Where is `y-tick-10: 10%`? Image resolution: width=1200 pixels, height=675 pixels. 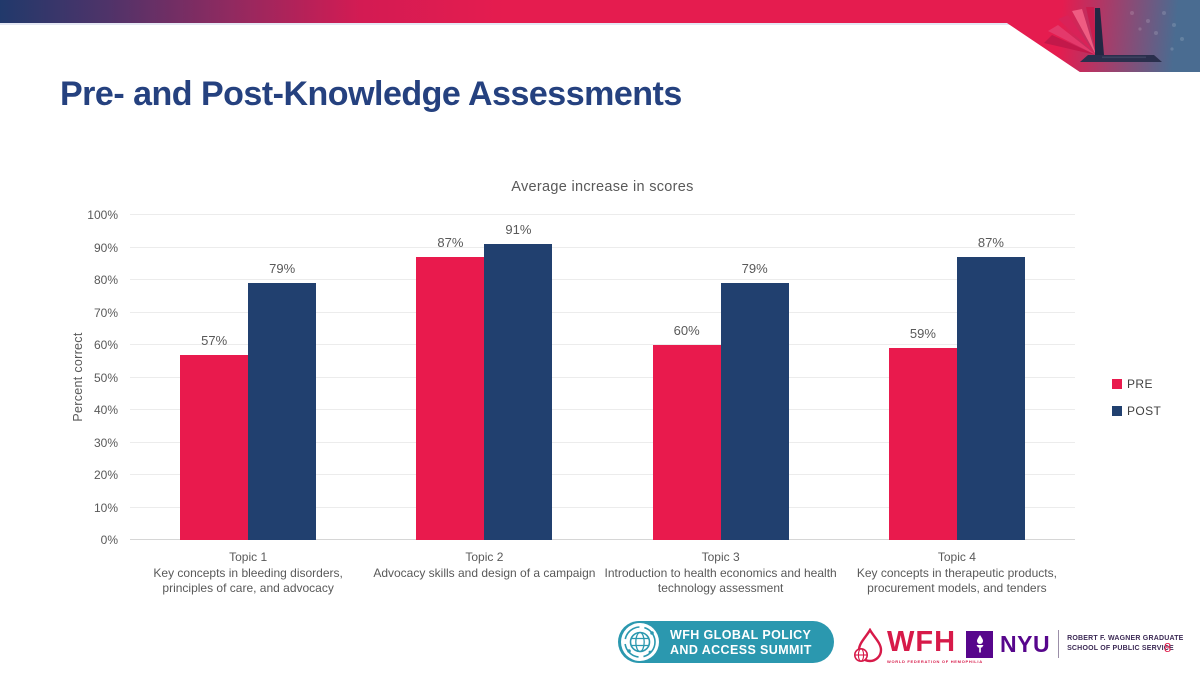 y-tick-10: 10% is located at coordinates (105, 507).